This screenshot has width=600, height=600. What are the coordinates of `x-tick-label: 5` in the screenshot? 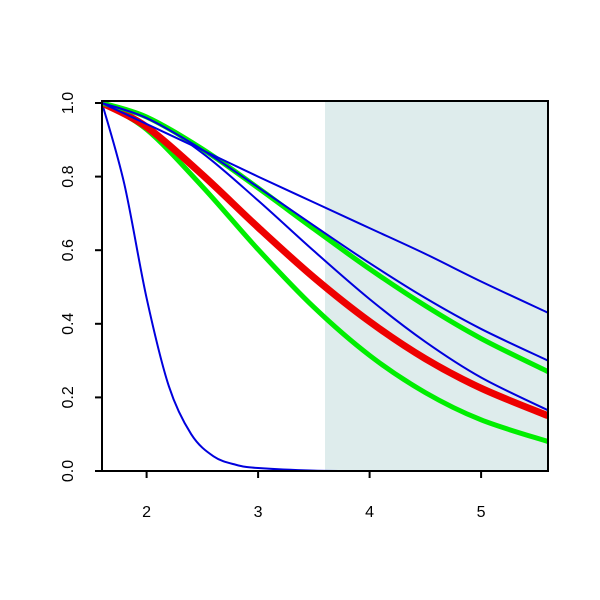 It's located at (481, 512).